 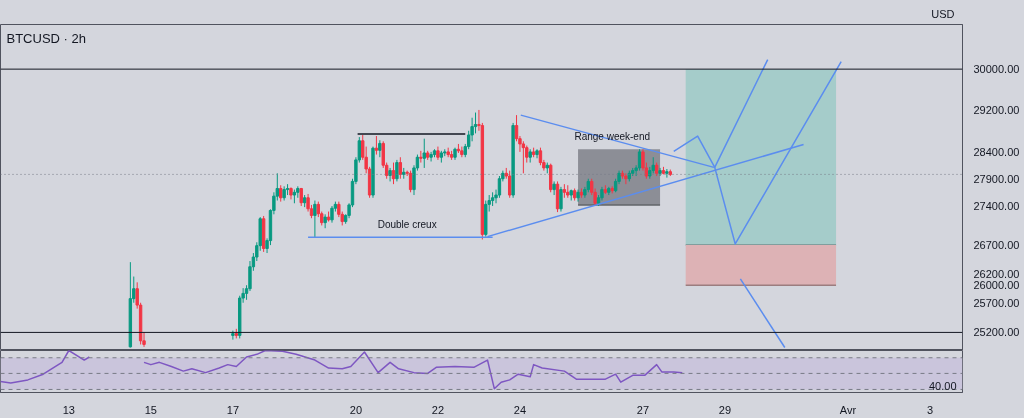 I want to click on y-tick-label: 30000.00, so click(x=996, y=69).